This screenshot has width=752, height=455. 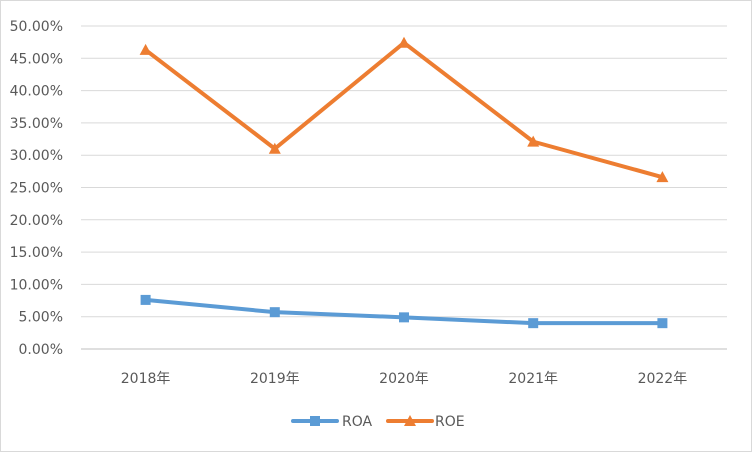 I want to click on legend-marker-roe, so click(x=410, y=420).